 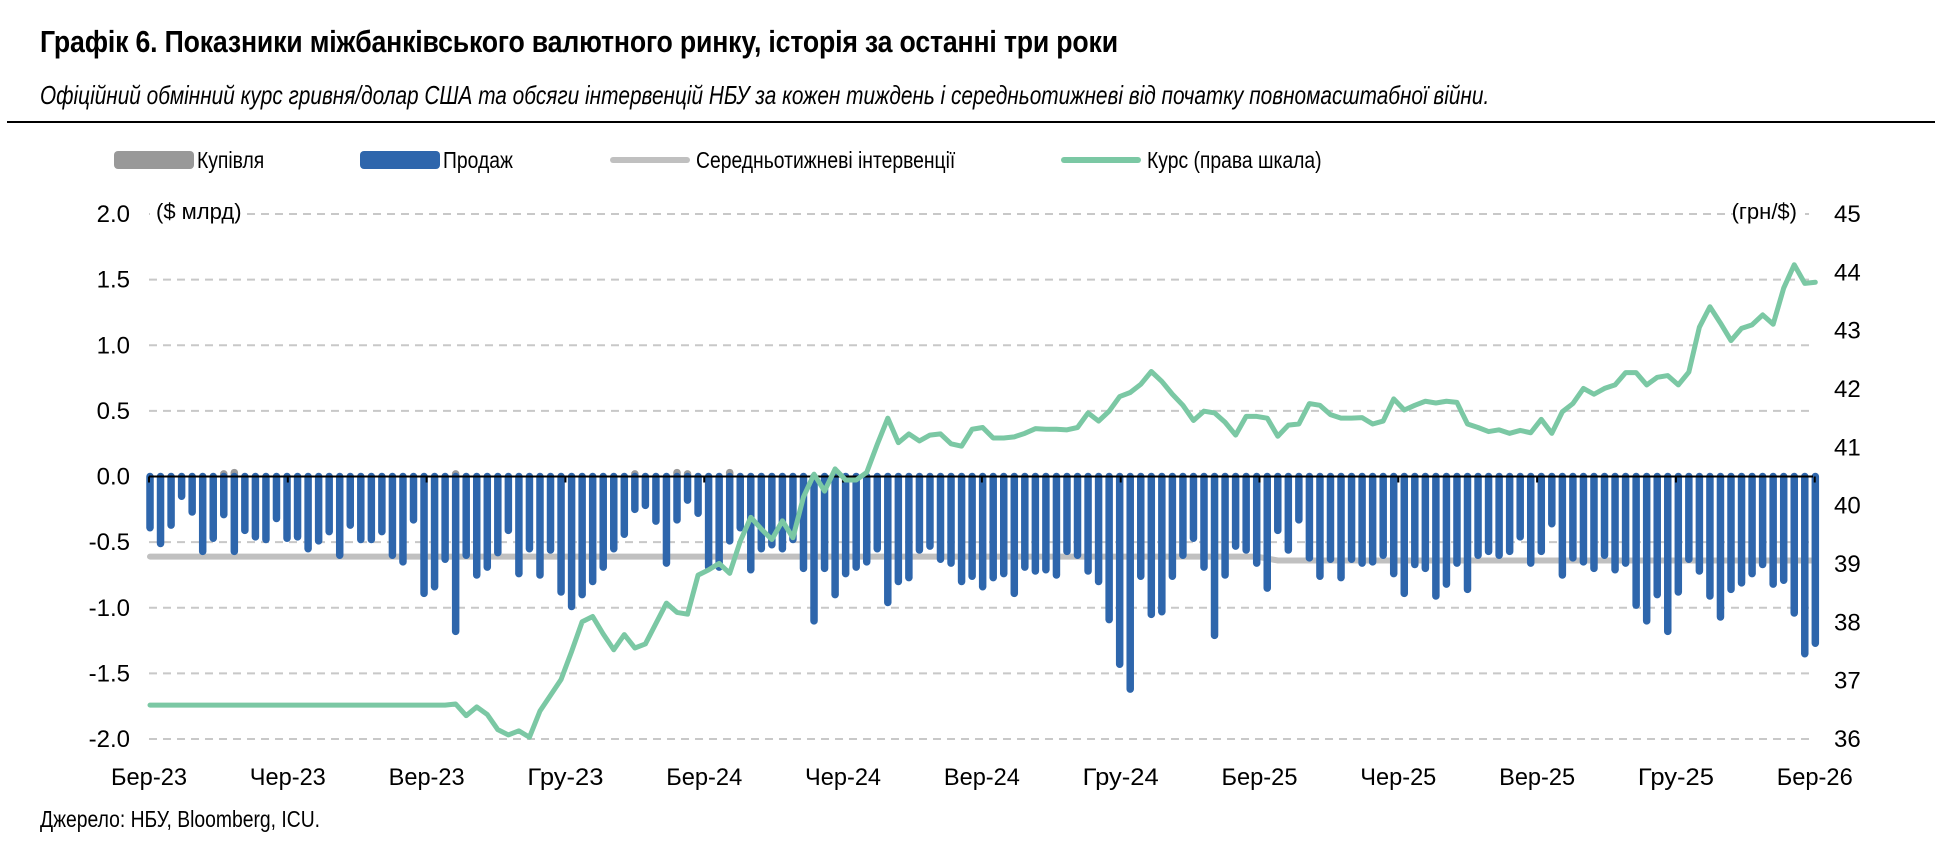 I want to click on legend-label-avg: Середньотижневі інтервенції, so click(x=826, y=159).